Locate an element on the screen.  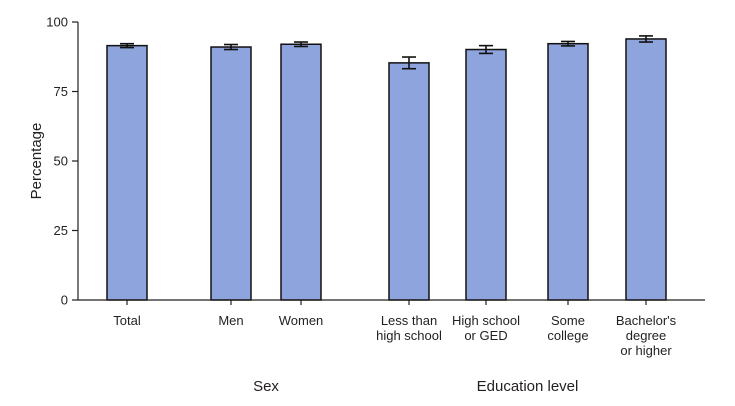
y-axis-title: Percentage is located at coordinates (36, 161).